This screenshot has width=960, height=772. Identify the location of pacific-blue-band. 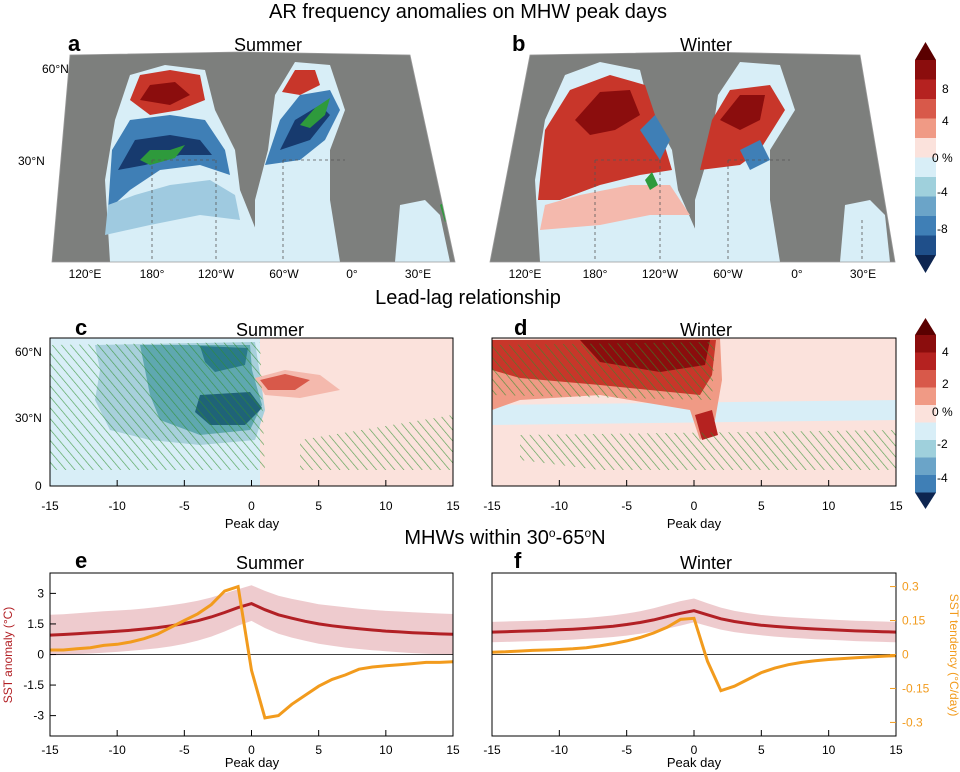
(169, 162).